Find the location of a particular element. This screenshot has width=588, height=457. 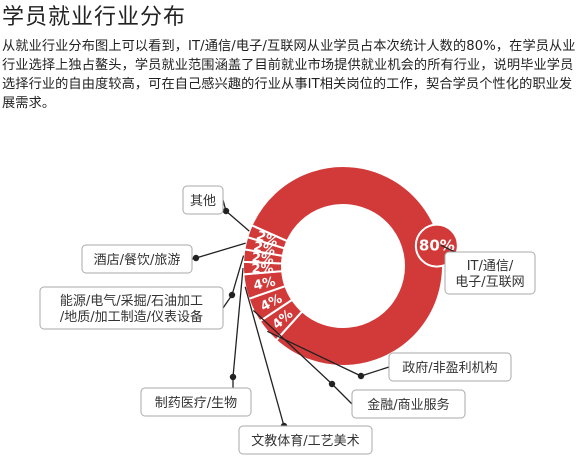

category-label-it-internet: IT/通信/ is located at coordinates (490, 266).